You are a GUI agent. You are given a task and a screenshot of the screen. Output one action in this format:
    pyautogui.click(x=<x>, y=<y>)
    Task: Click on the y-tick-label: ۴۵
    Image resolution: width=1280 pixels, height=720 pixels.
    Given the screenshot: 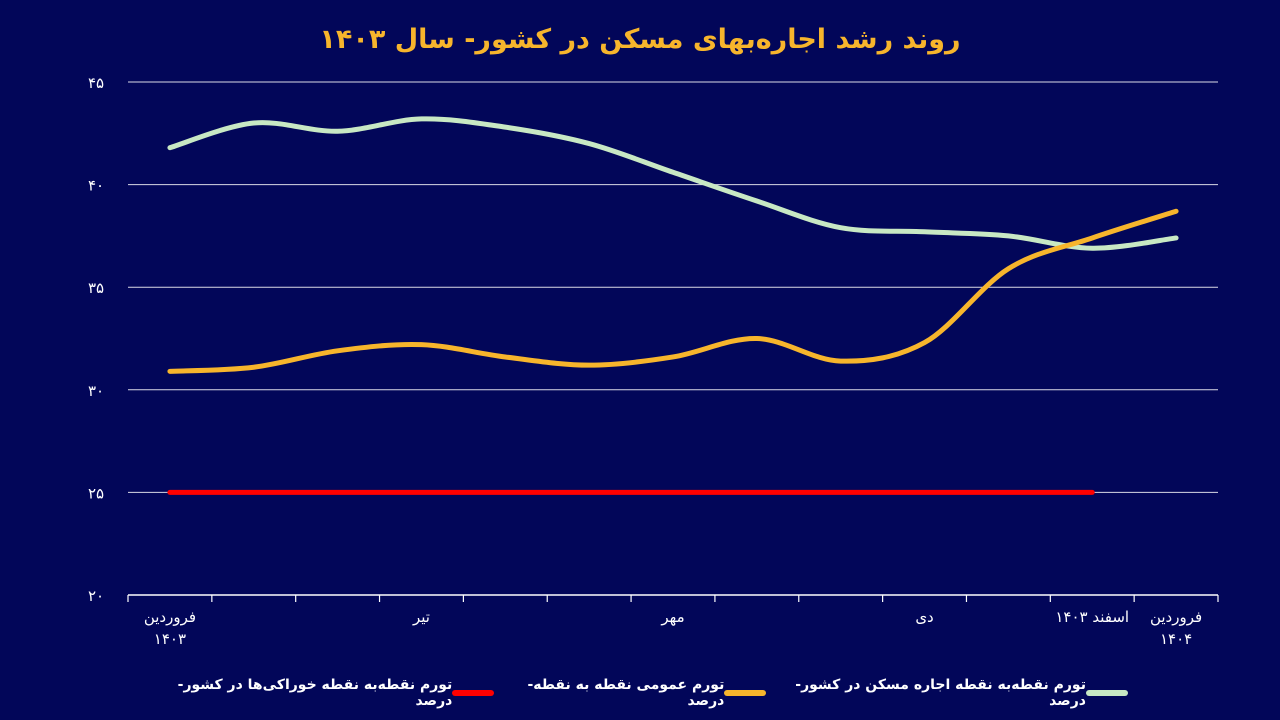 What is the action you would take?
    pyautogui.click(x=96, y=83)
    